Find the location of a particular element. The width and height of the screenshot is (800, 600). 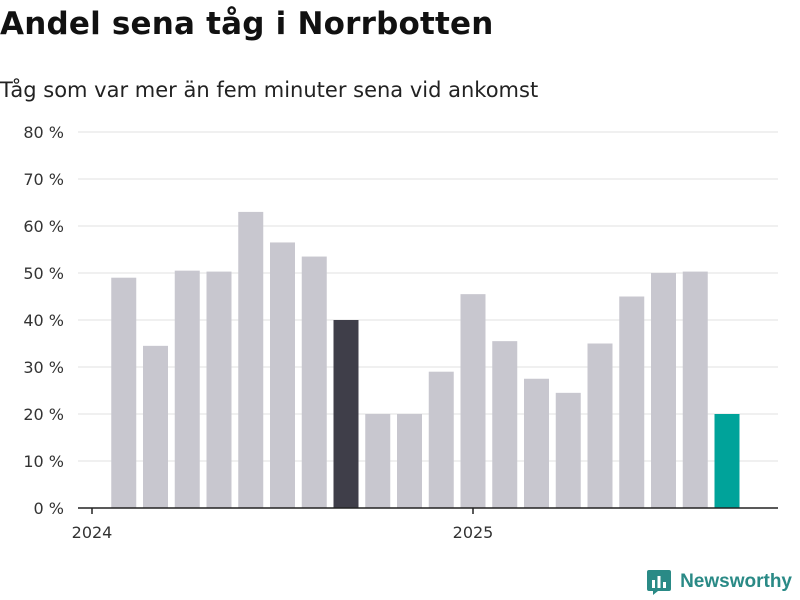

y-tick-label: 50 % is located at coordinates (43, 273).